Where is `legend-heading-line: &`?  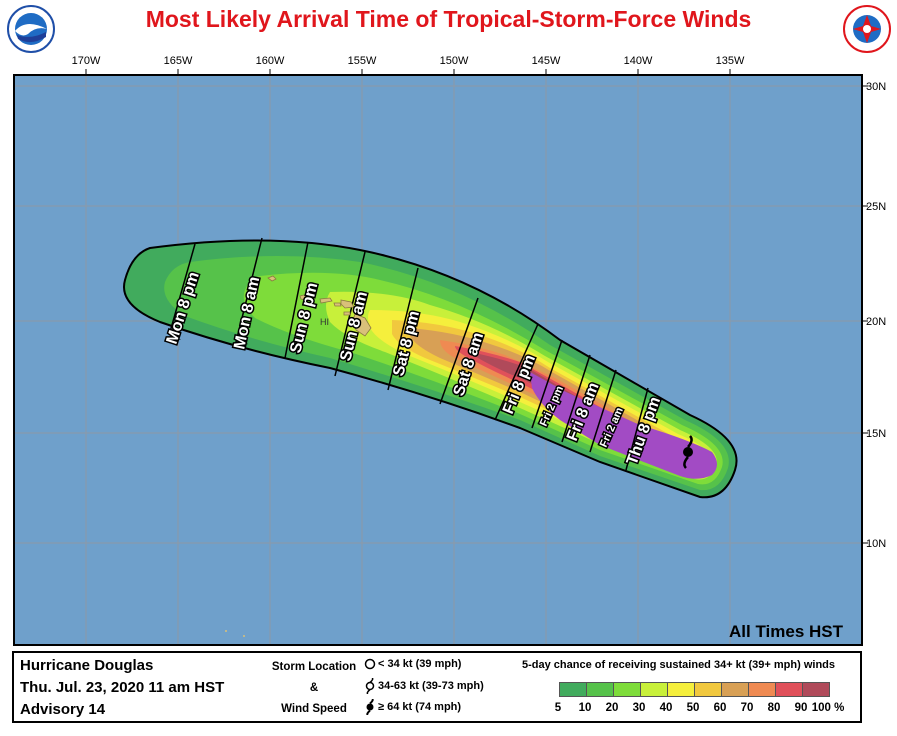
legend-heading-line: & is located at coordinates (314, 688).